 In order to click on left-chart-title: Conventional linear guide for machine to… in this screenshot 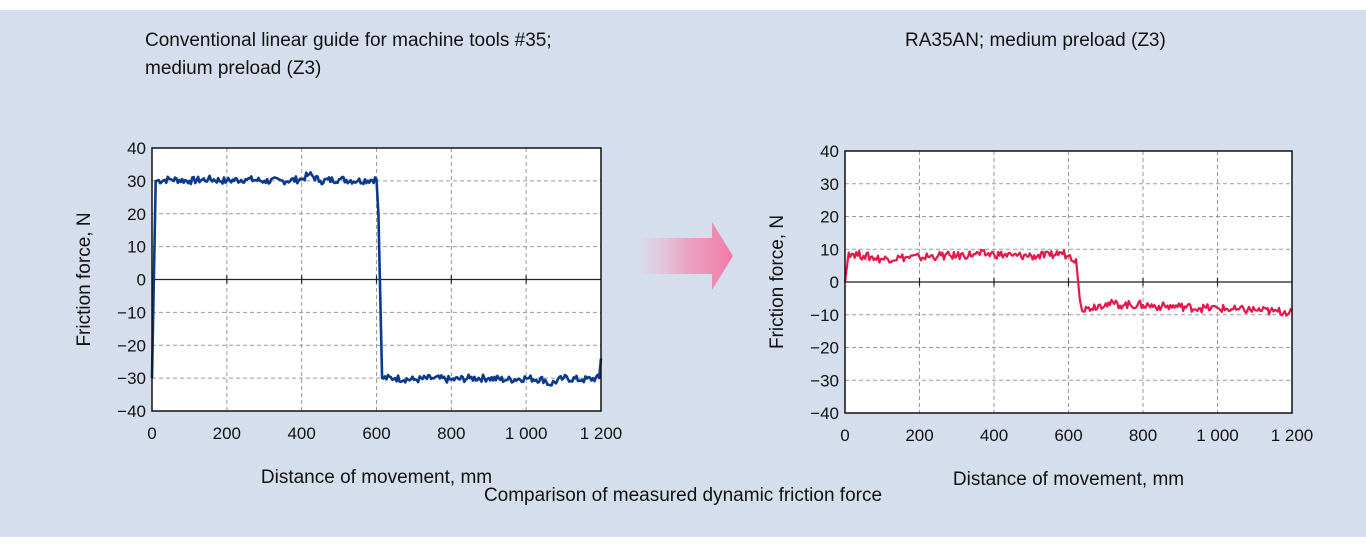, I will do `click(348, 54)`.